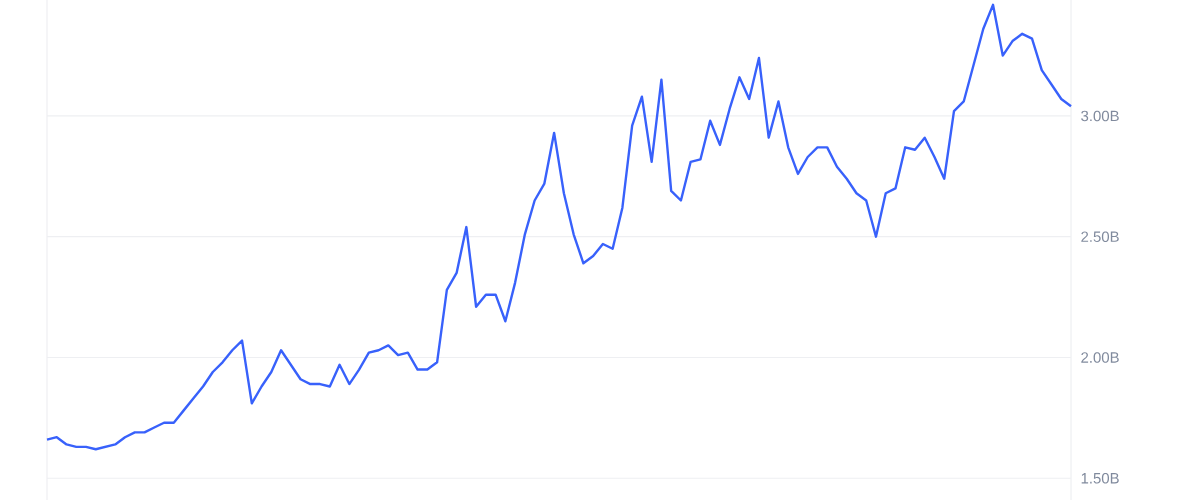 This screenshot has width=1200, height=500. I want to click on y-tick-label: 1.50B, so click(1100, 478).